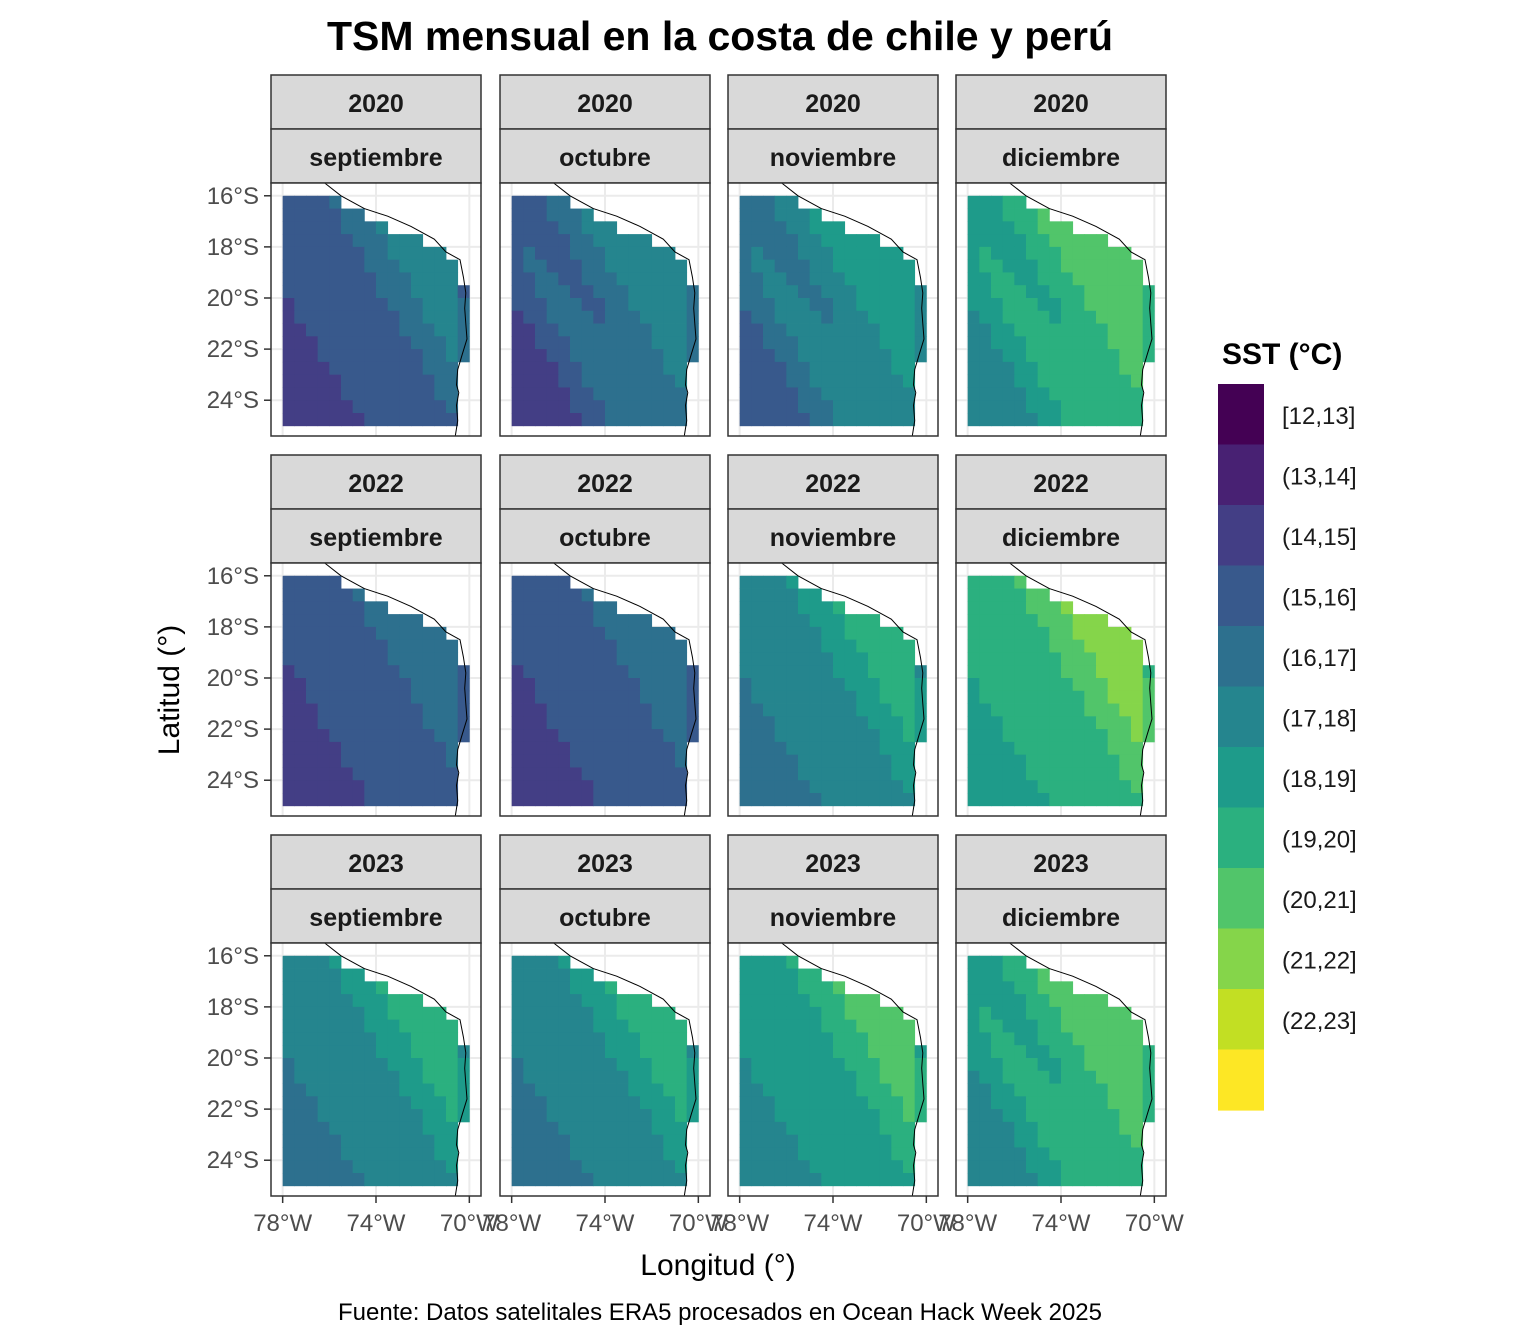 The width and height of the screenshot is (1536, 1344). Describe the element at coordinates (605, 158) in the screenshot. I see `facet-month-label: octubre` at that location.